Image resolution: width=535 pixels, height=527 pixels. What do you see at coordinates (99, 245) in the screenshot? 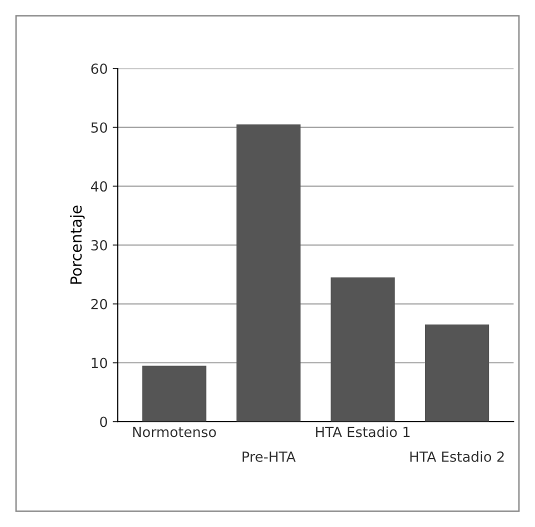
I see `y-tick-label: 30` at bounding box center [99, 245].